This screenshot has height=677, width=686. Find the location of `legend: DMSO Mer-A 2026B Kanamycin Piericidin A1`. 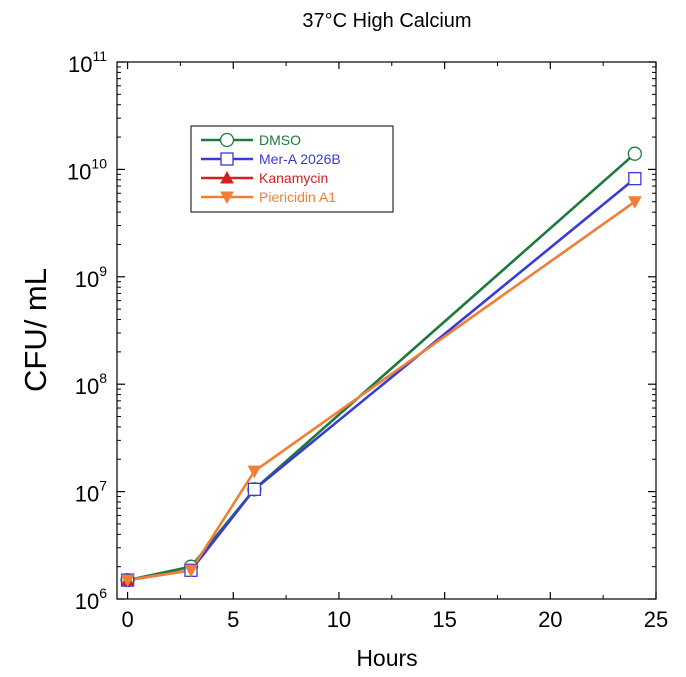

legend: DMSO Mer-A 2026B Kanamycin Piericidin A1 is located at coordinates (292, 169).